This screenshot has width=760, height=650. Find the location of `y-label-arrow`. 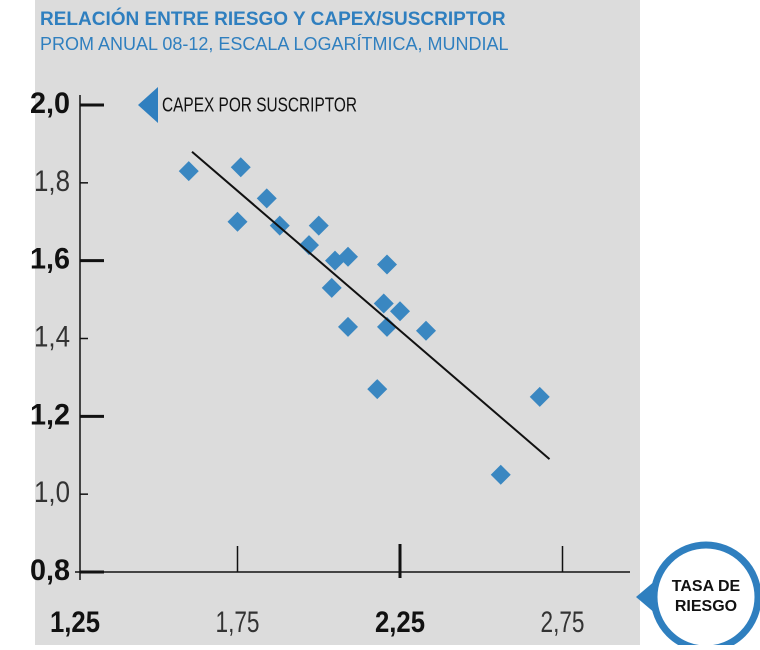

y-label-arrow is located at coordinates (148, 105).